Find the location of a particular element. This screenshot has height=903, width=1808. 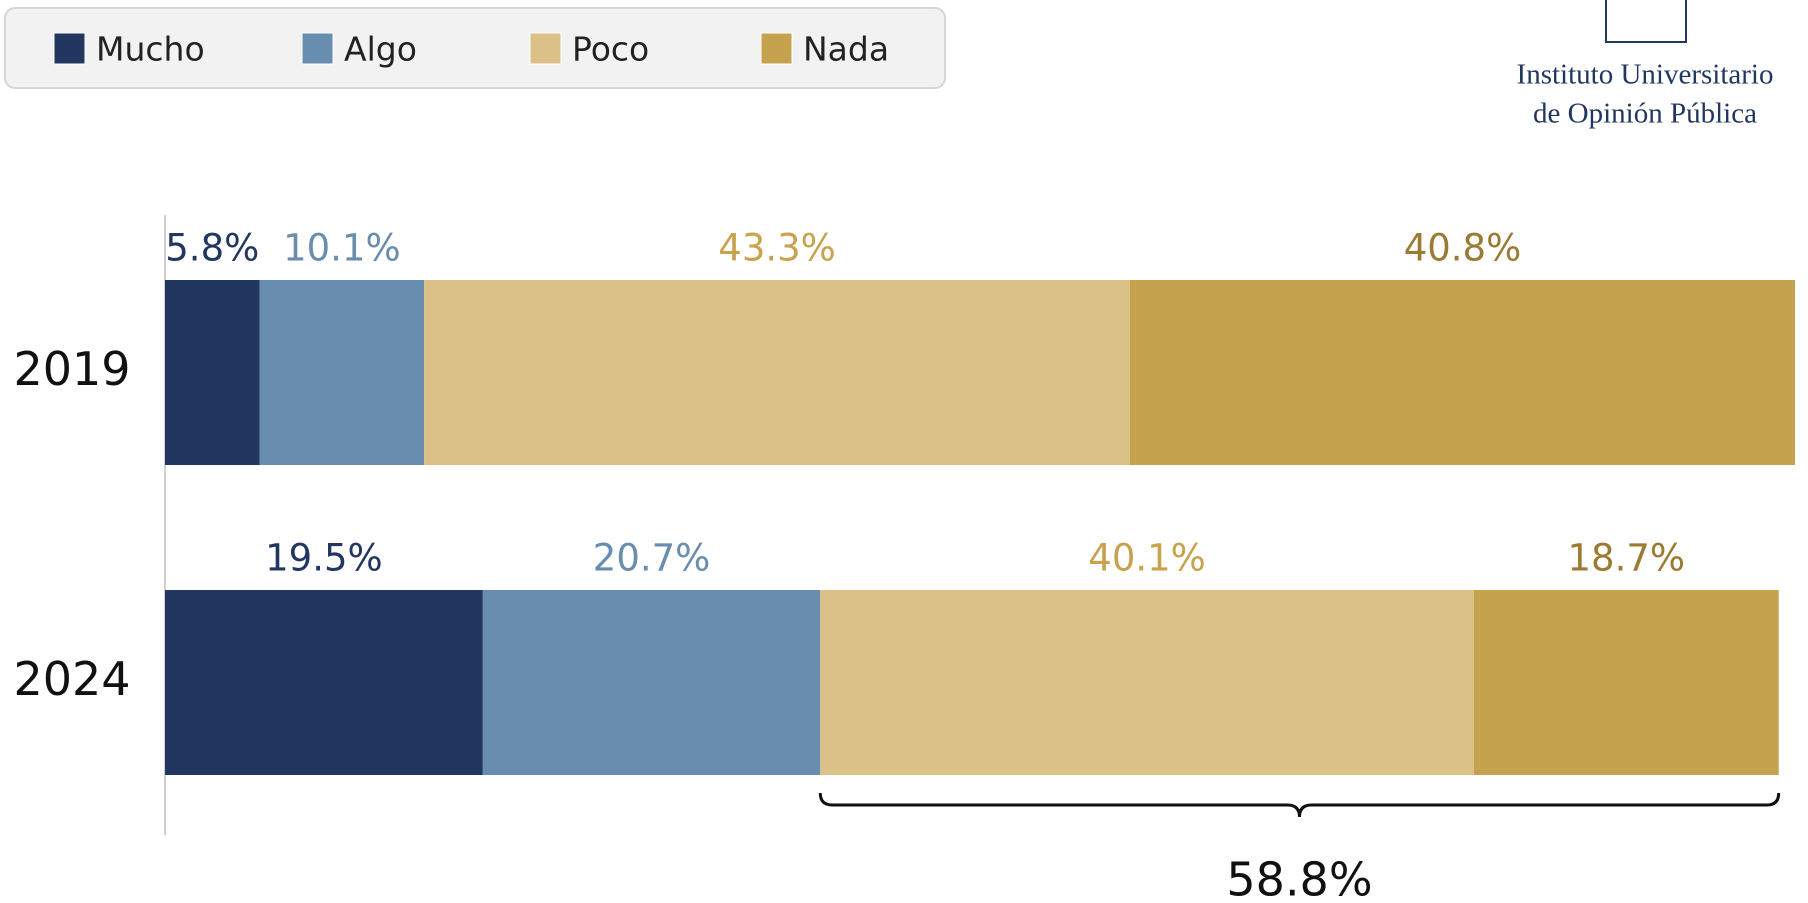

value-label: 19.5% is located at coordinates (324, 558).